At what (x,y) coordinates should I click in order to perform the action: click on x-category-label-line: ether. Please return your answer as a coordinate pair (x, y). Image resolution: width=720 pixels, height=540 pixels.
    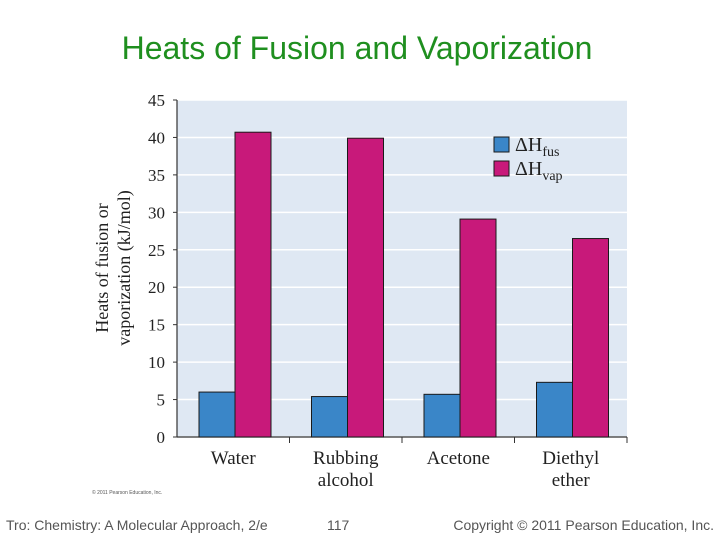
    Looking at the image, I should click on (571, 480).